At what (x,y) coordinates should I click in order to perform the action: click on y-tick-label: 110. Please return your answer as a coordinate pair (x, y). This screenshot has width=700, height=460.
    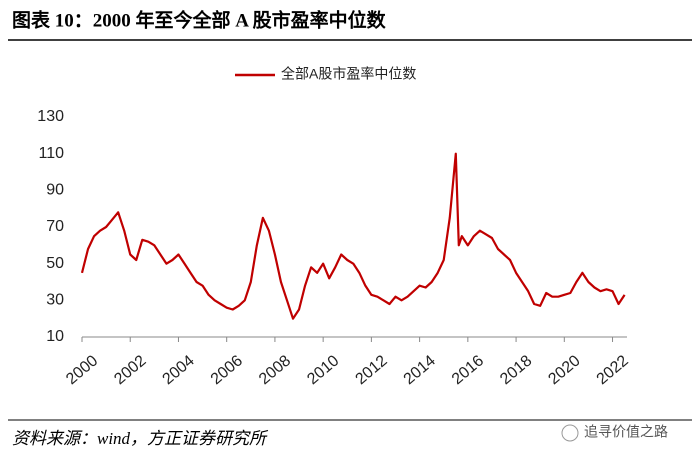
    Looking at the image, I should click on (51, 153).